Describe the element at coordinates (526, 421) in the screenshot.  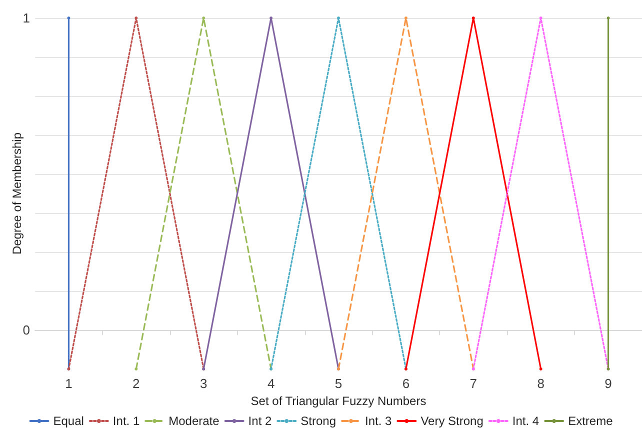
I see `legend-label: Int. 4` at that location.